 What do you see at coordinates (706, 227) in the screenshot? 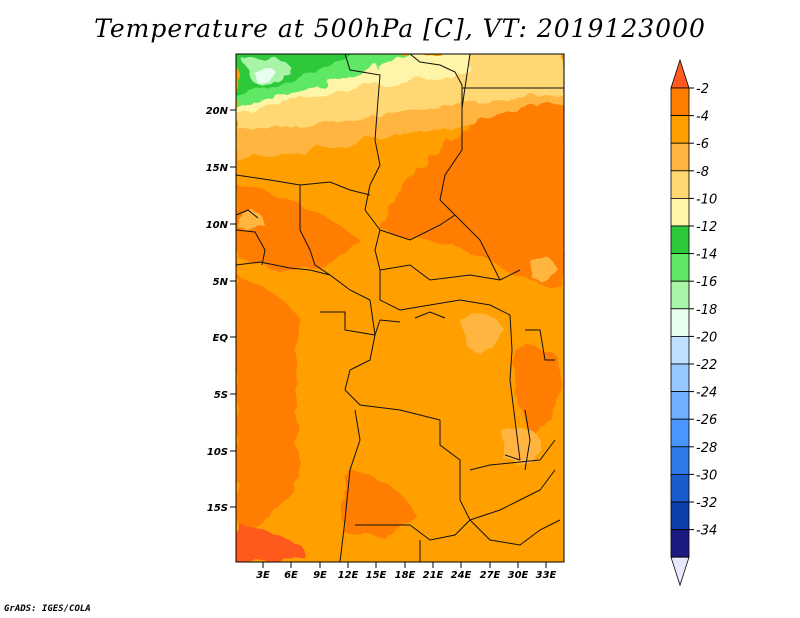
I see `colorbar-label: -12` at bounding box center [706, 227].